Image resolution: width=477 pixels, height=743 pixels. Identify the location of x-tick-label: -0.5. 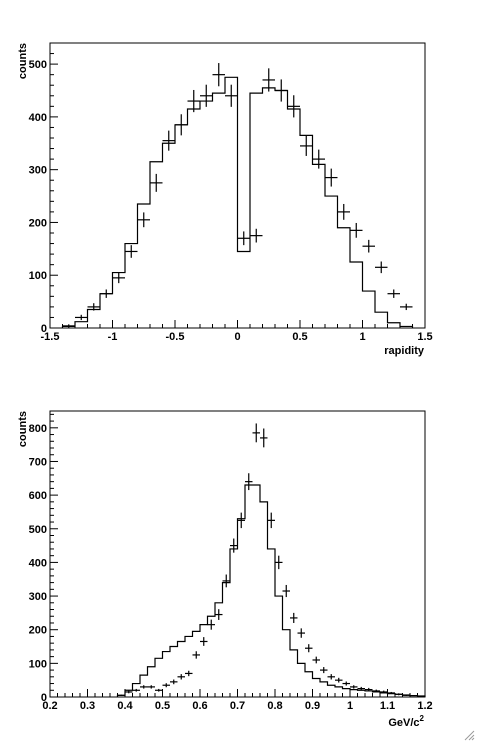
(175, 337).